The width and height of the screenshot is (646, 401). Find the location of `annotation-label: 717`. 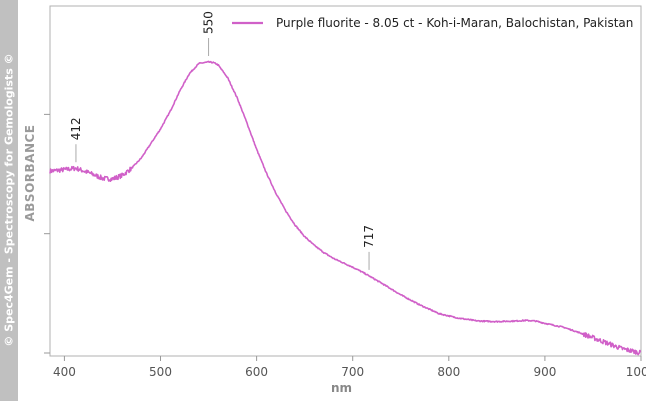

annotation-label: 717 is located at coordinates (369, 236).